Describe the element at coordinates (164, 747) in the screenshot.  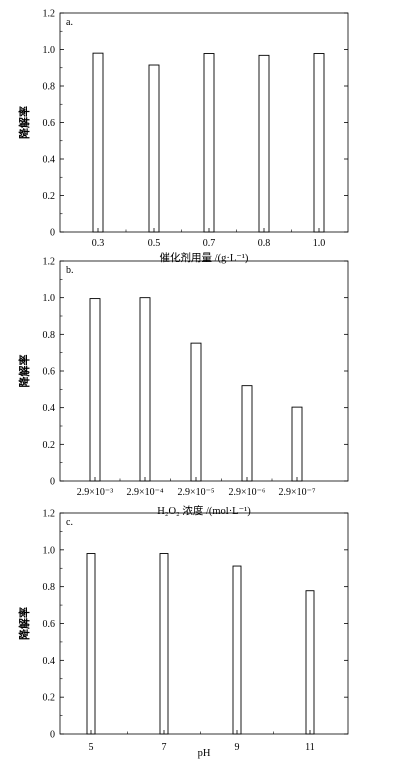
I see `x-tick-label: 7` at that location.